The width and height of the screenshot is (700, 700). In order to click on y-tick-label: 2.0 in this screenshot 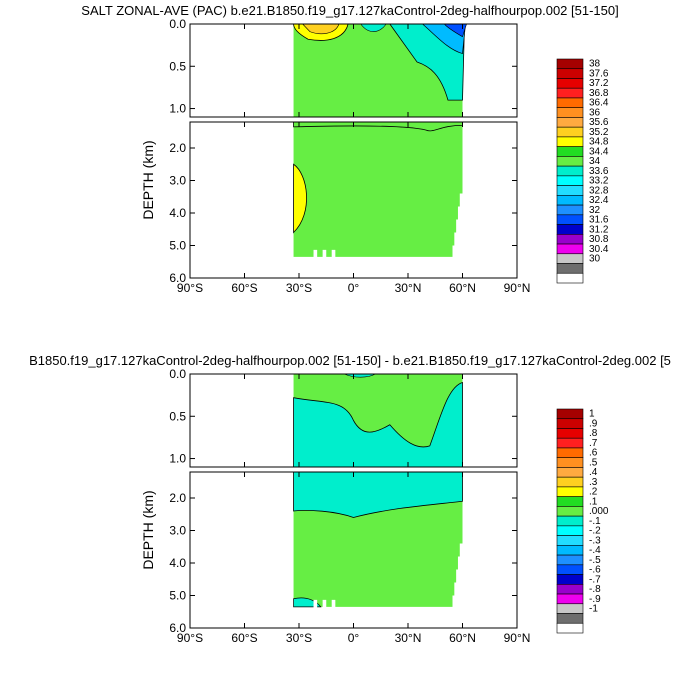, I will do `click(177, 148)`.